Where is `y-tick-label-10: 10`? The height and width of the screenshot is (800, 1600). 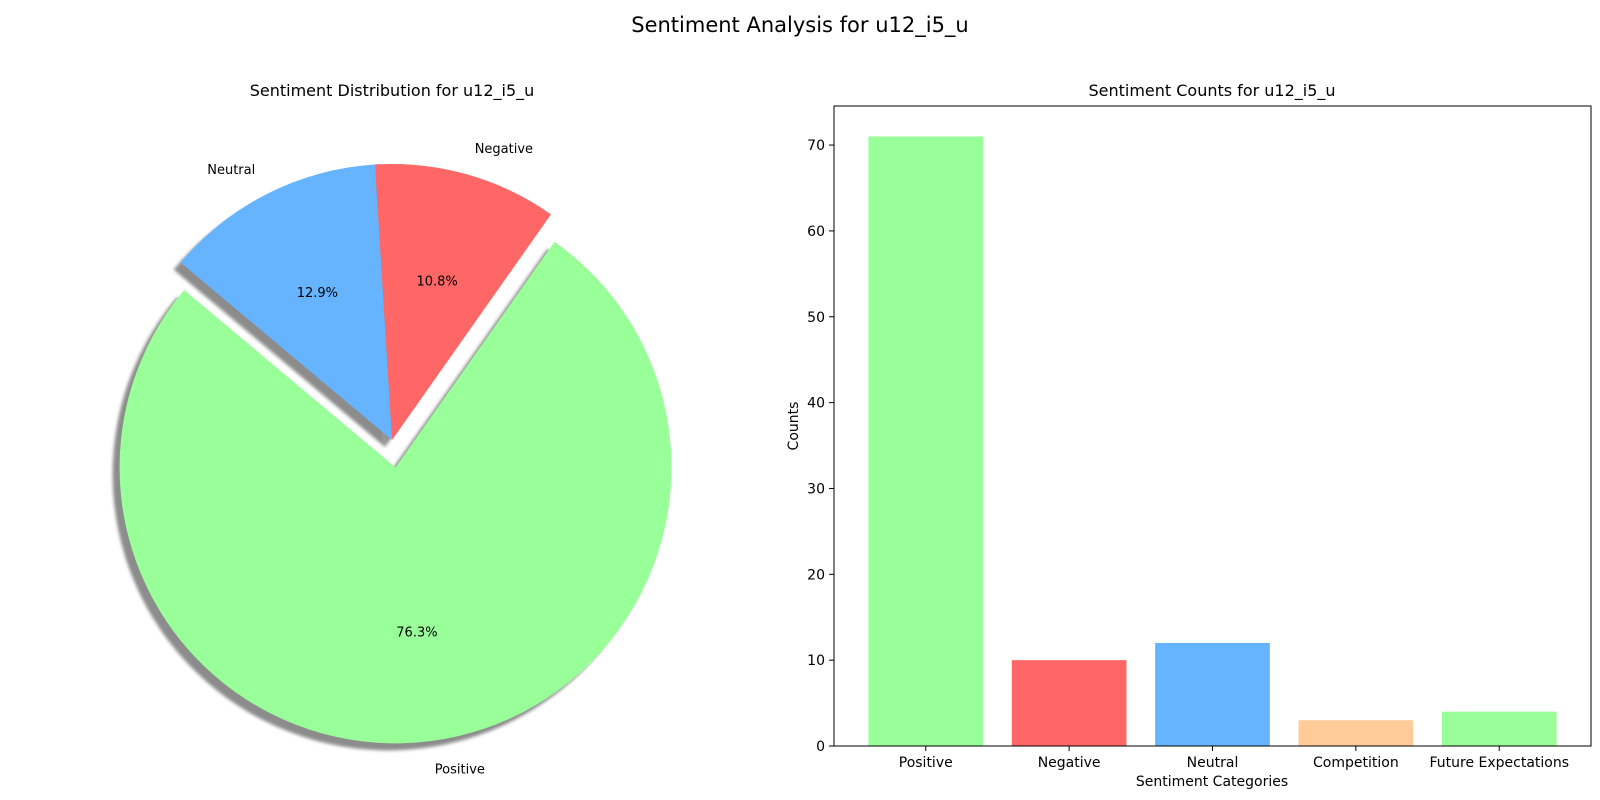 y-tick-label-10: 10 is located at coordinates (816, 661).